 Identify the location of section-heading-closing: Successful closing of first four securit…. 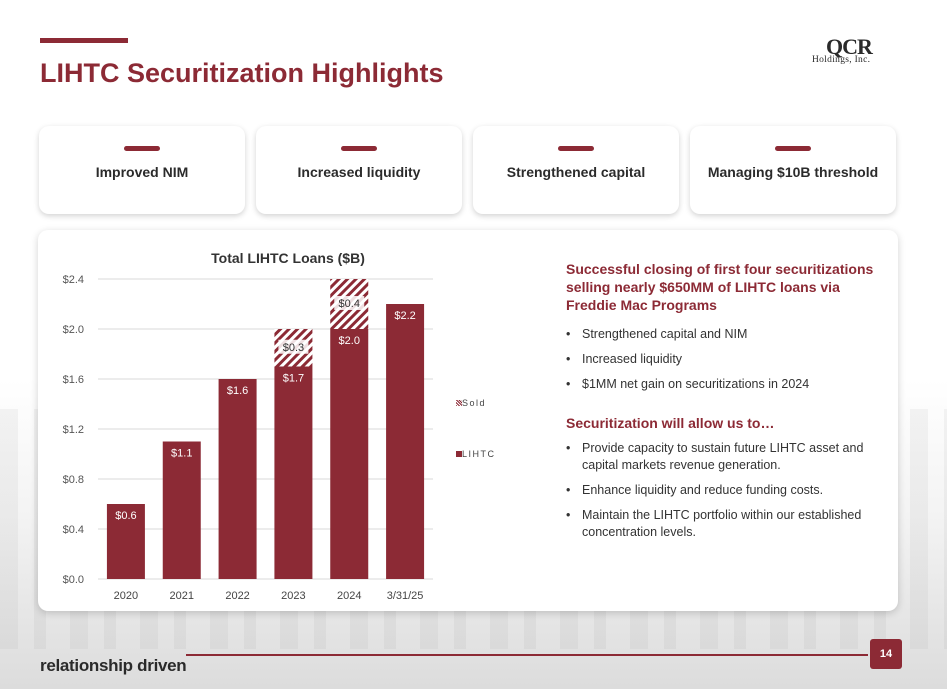
(720, 287).